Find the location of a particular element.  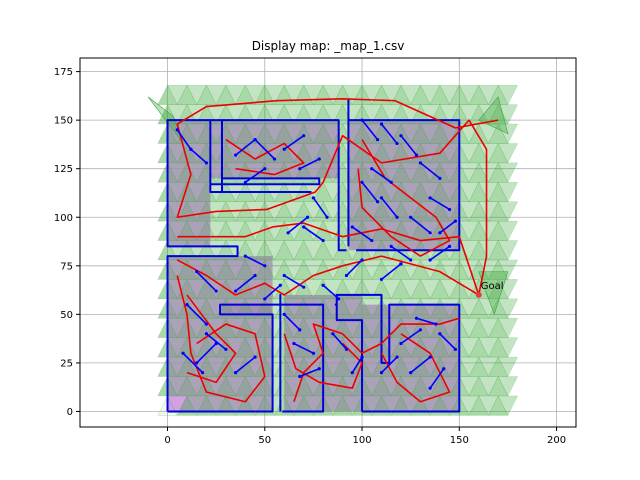

goal-label: Goal is located at coordinates (492, 286).